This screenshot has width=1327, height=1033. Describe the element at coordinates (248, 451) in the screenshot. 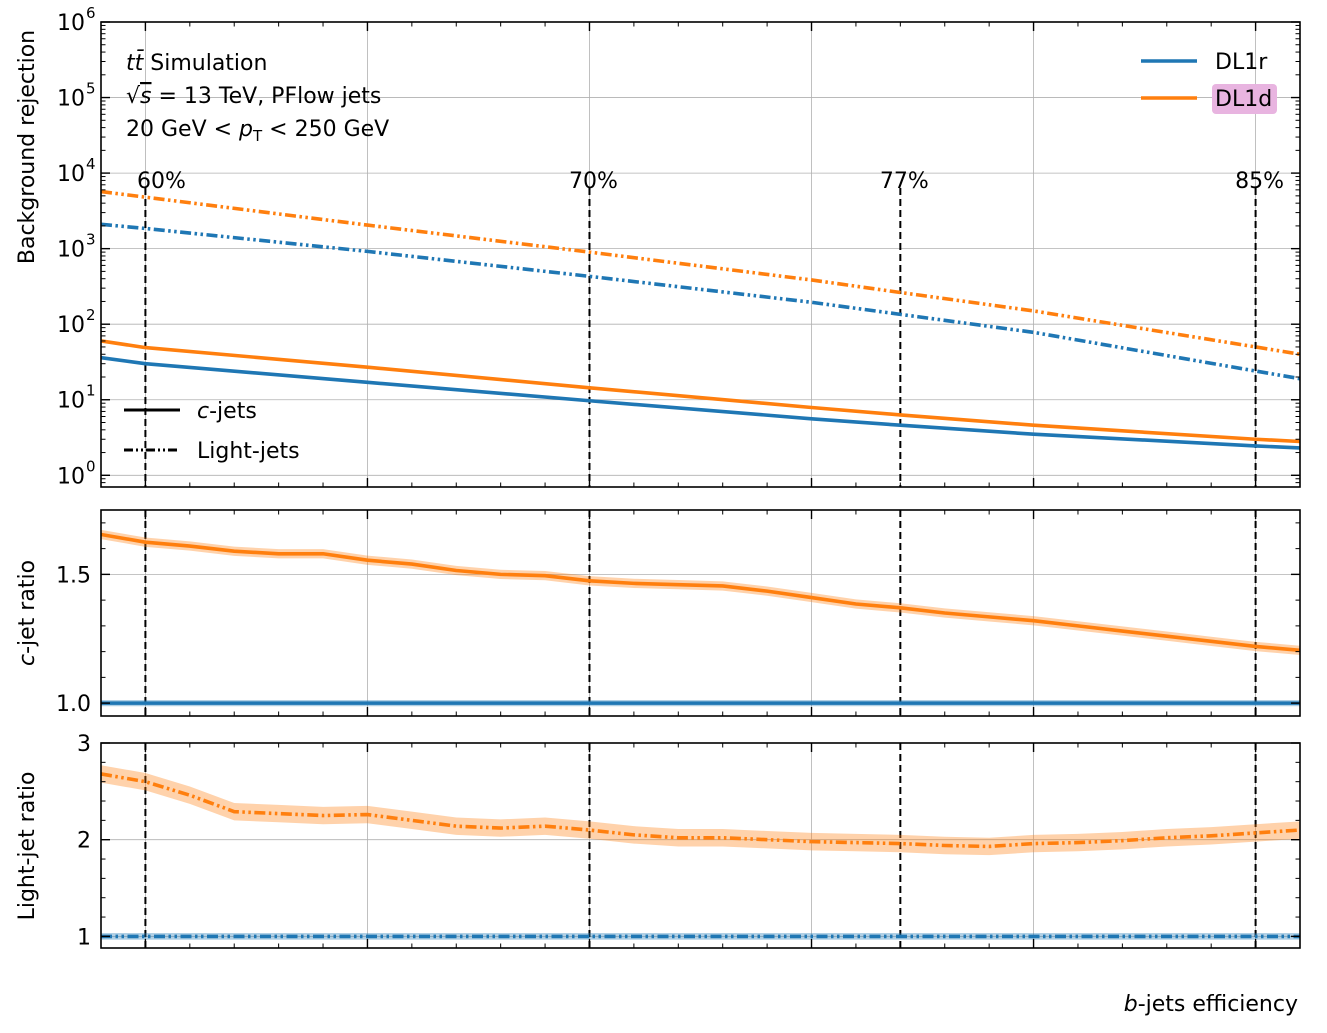

I see `legend-label-light-jets: Light-jets` at that location.